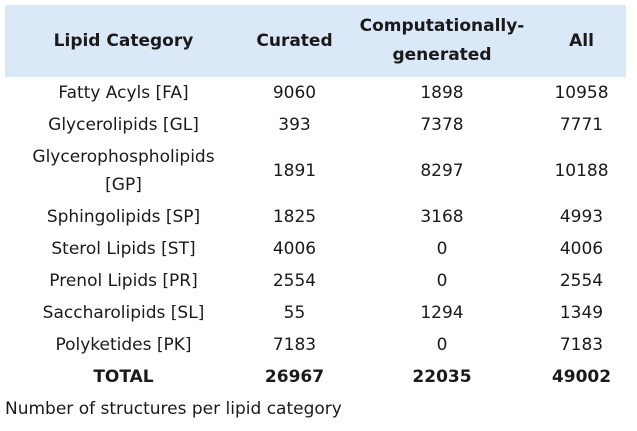  Describe the element at coordinates (294, 125) in the screenshot. I see `cell-curated: 393` at that location.